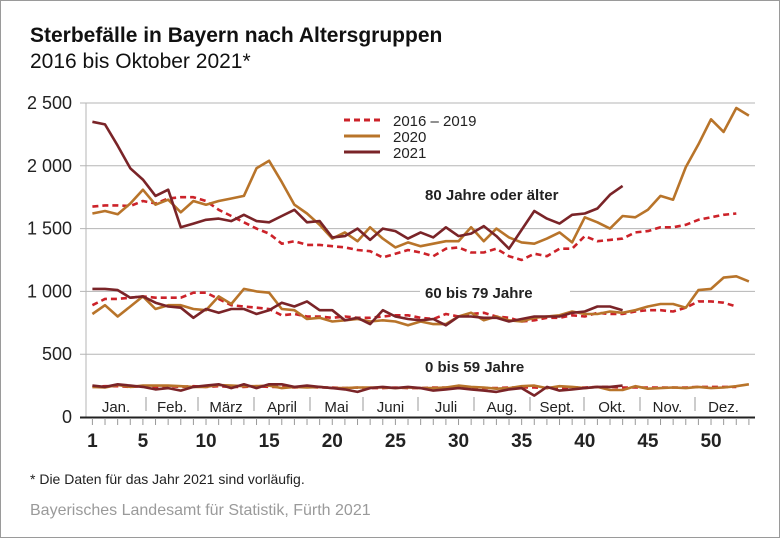  Describe the element at coordinates (479, 293) in the screenshot. I see `group-label: 60 bis 79 Jahre` at that location.